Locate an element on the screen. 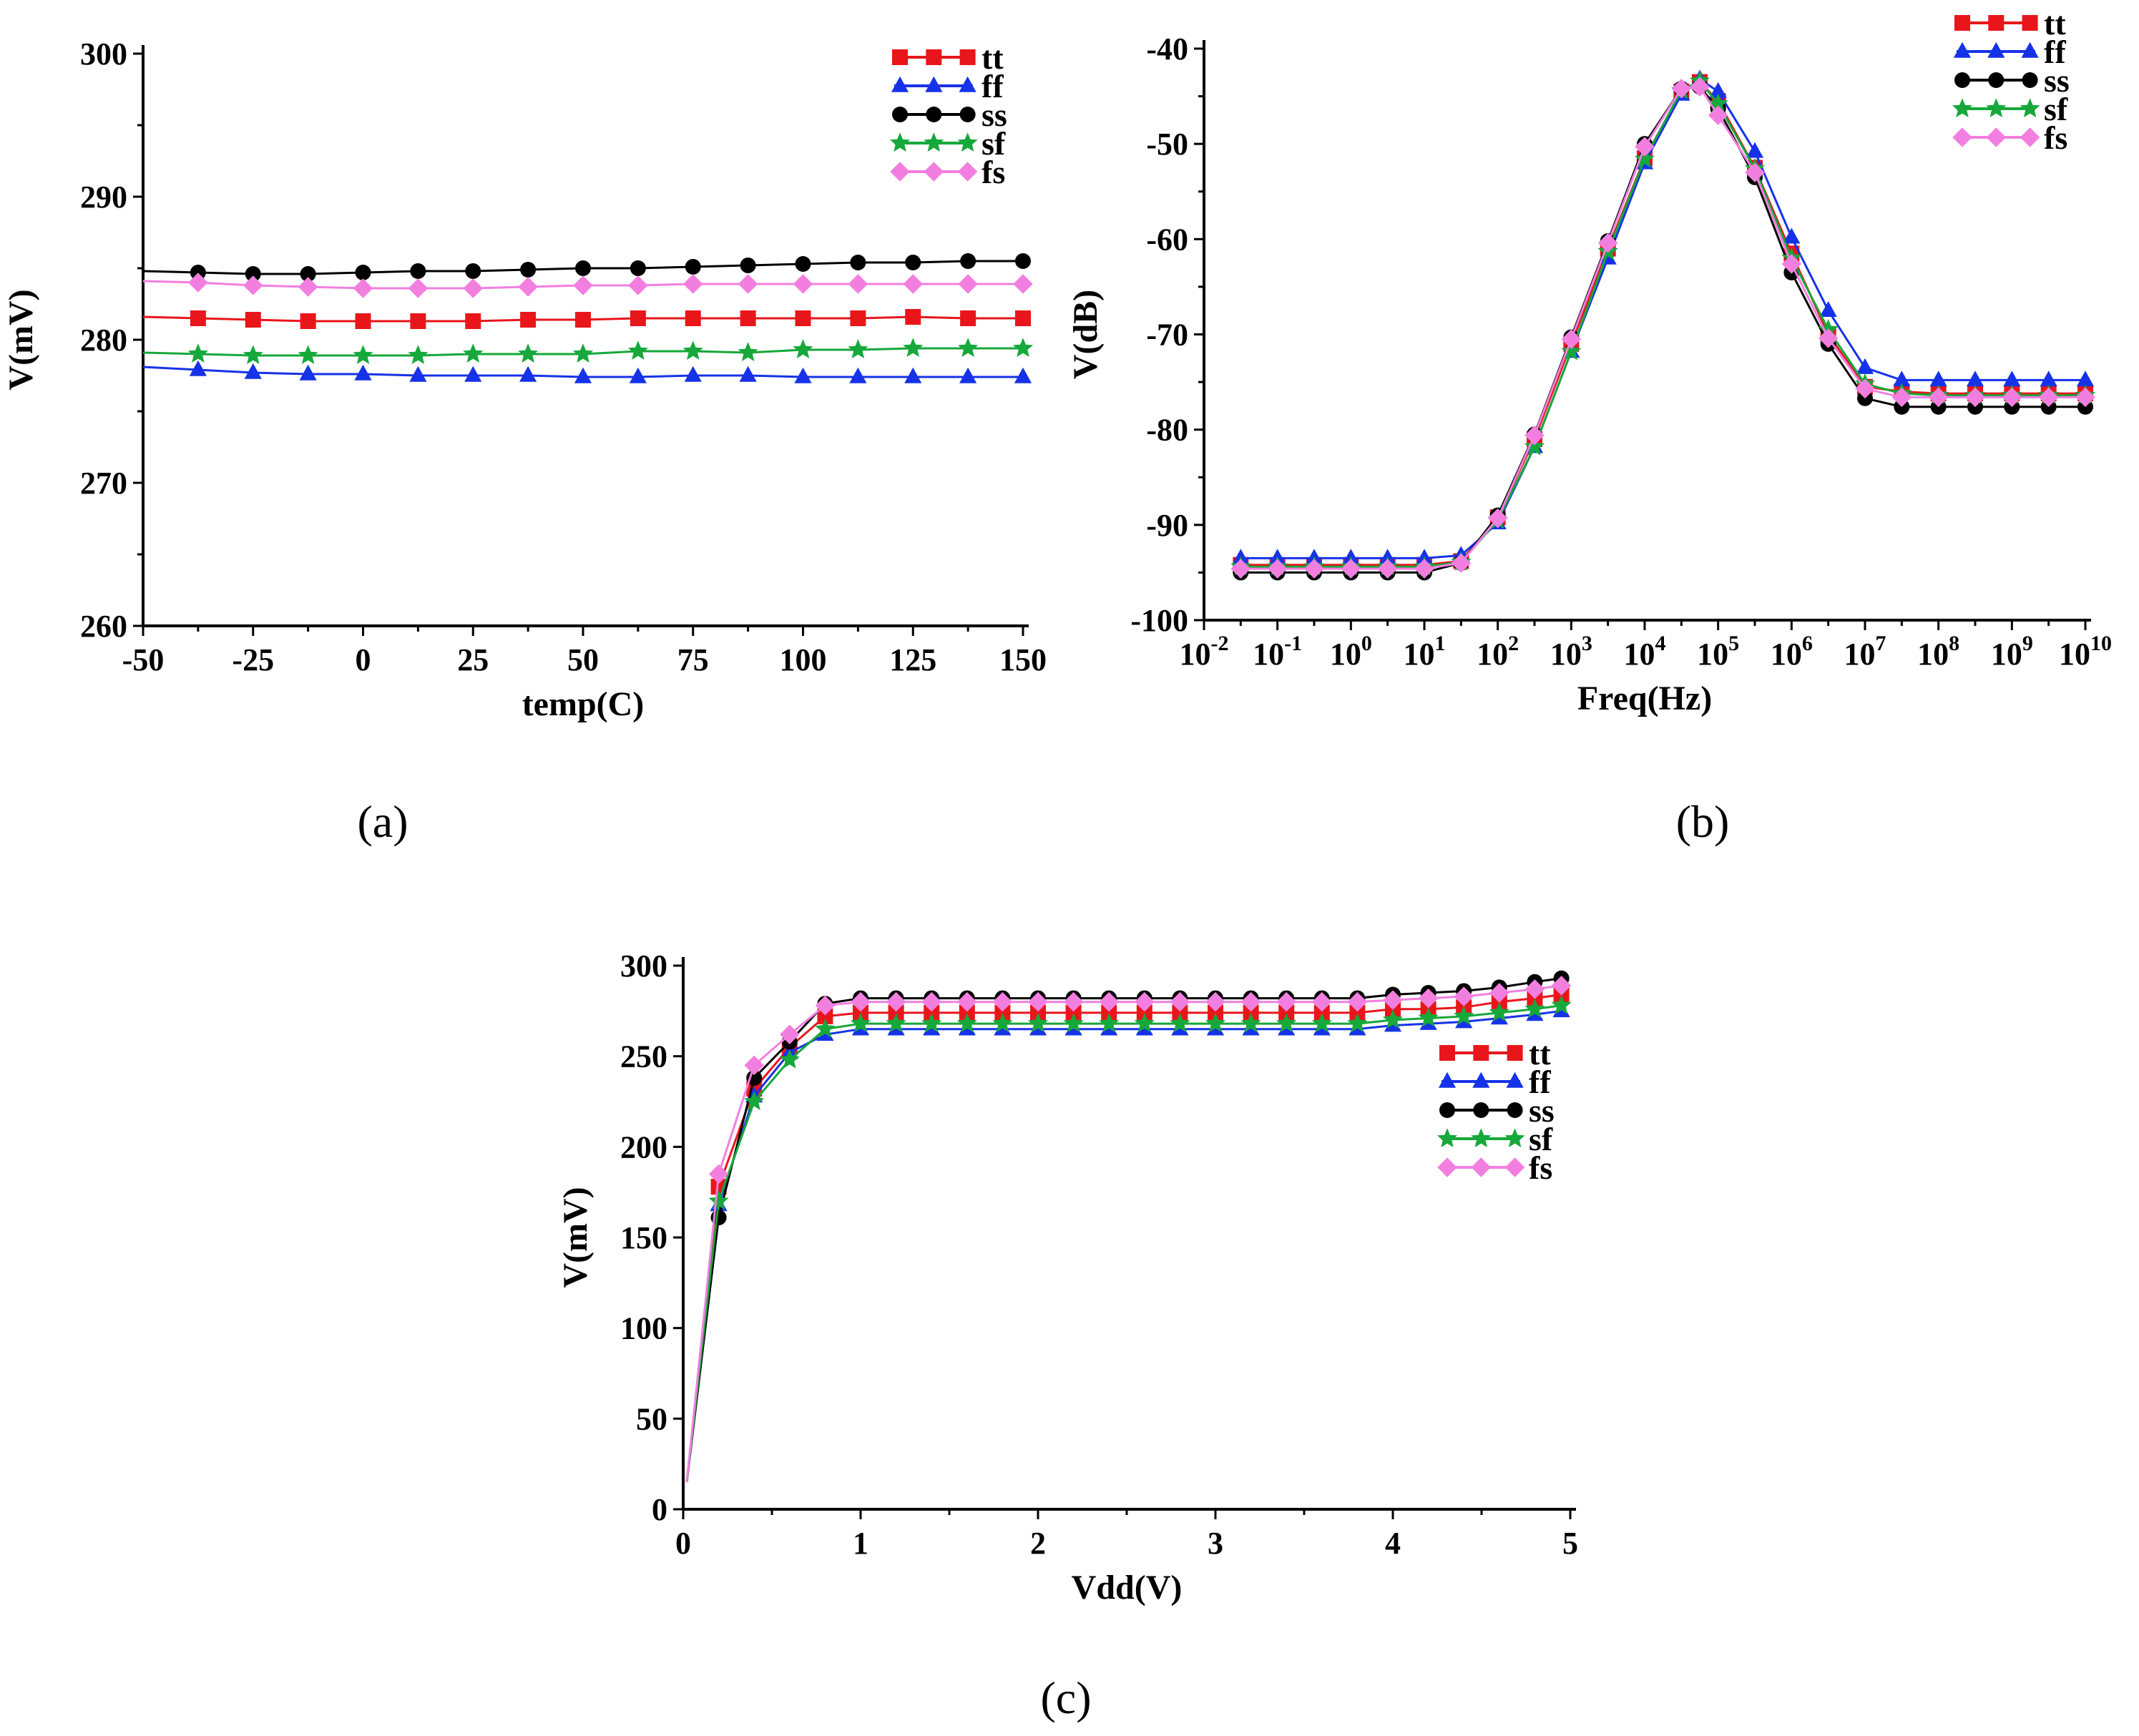  x-axis-title: Freq(Hz) is located at coordinates (1645, 698).